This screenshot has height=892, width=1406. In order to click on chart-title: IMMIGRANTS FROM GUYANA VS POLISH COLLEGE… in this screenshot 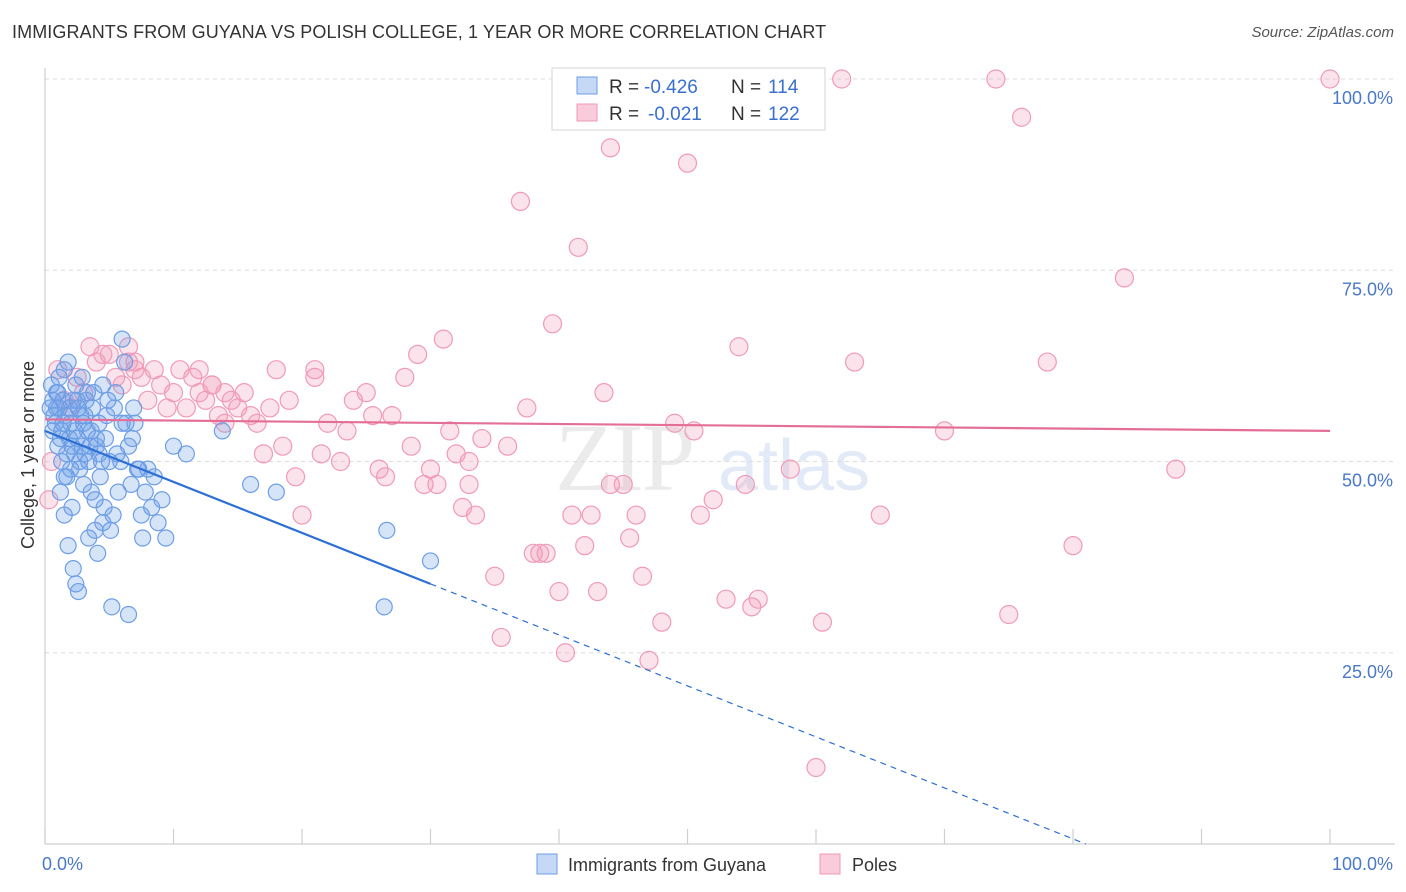, I will do `click(419, 32)`.